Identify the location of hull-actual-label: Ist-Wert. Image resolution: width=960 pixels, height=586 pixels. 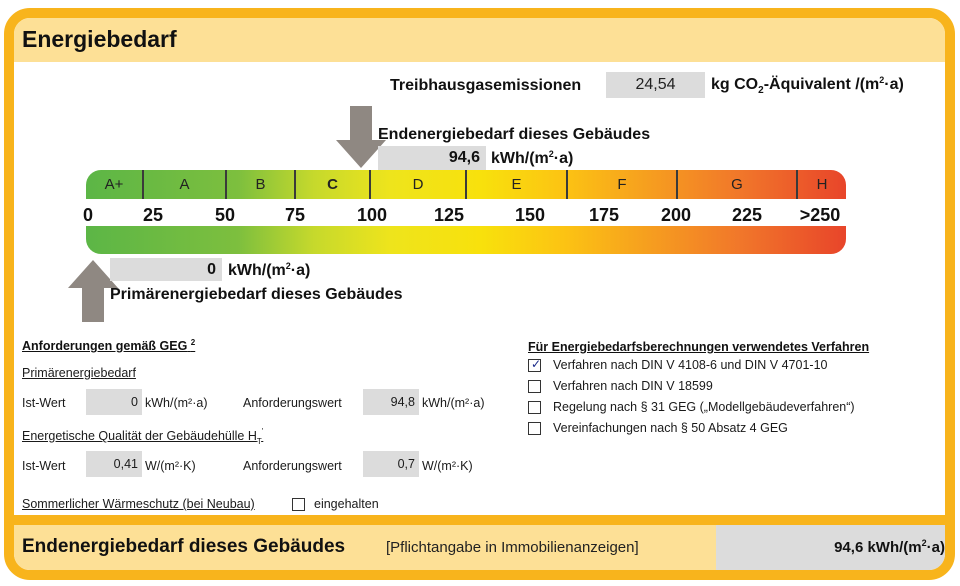
(44, 466).